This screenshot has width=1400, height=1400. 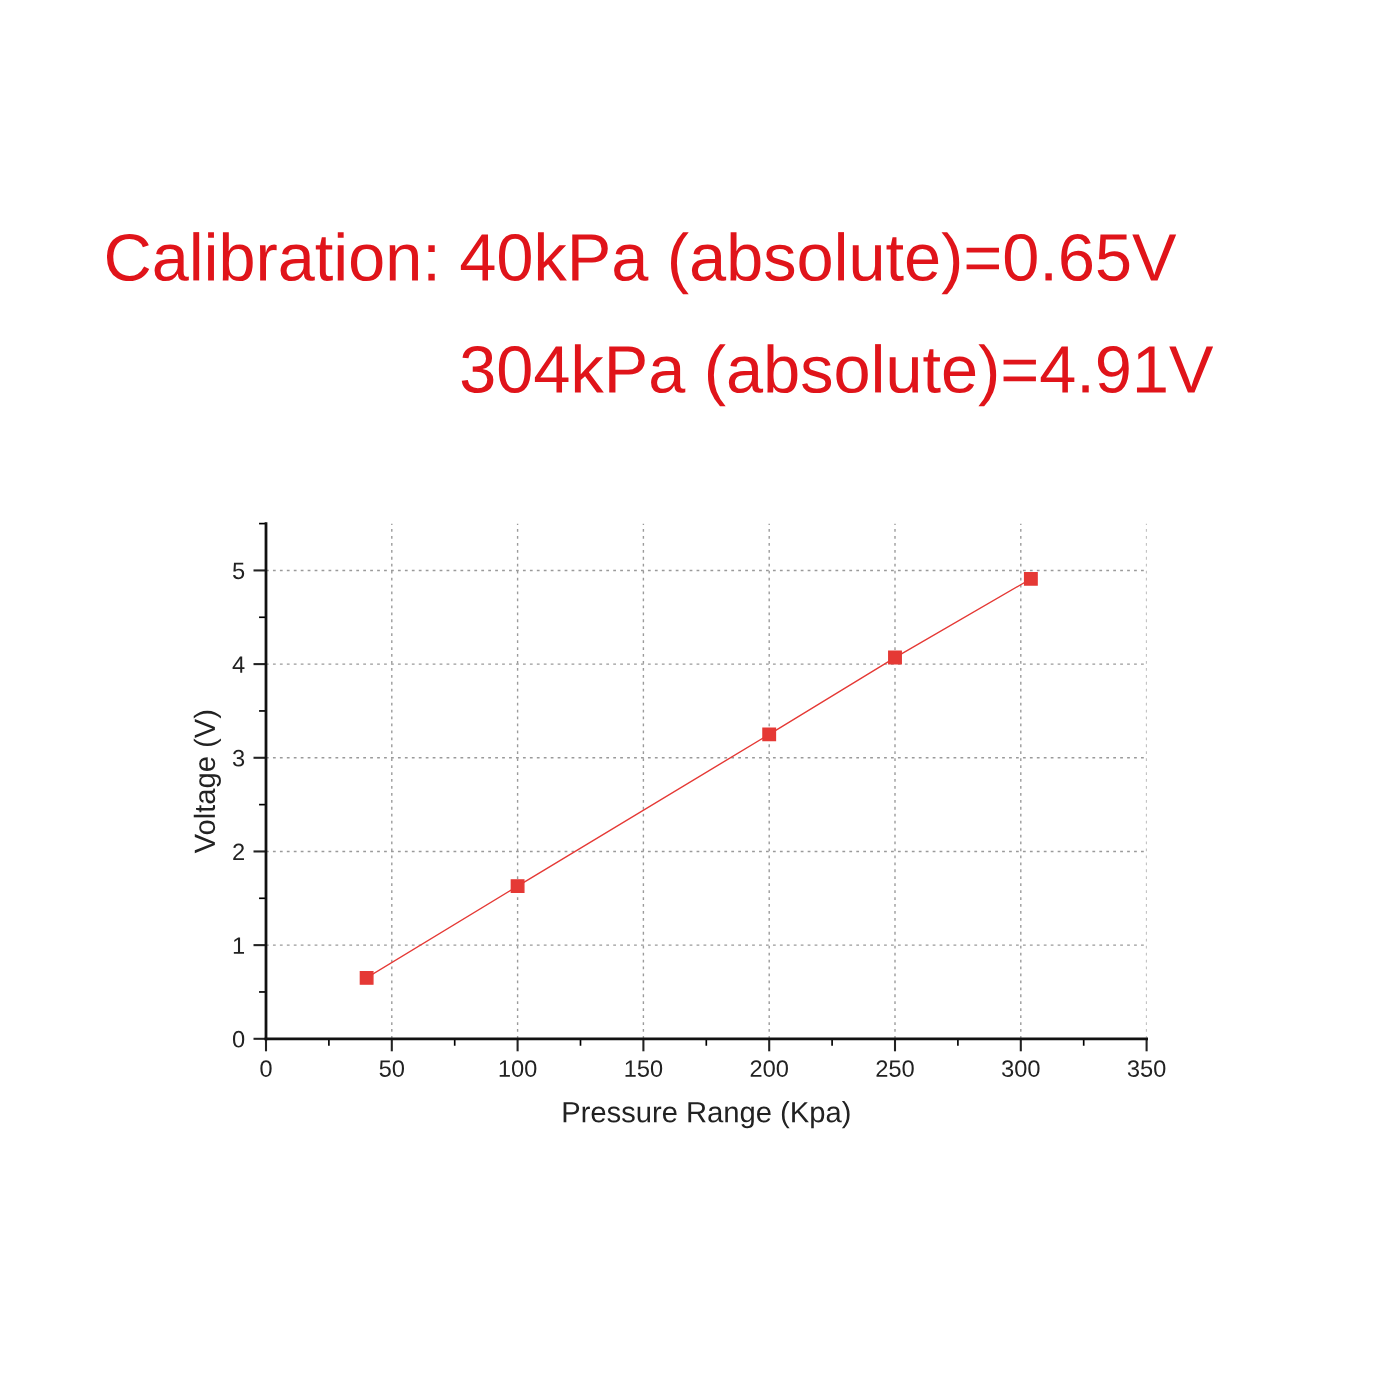 I want to click on x-tick-label: 150, so click(x=644, y=1068).